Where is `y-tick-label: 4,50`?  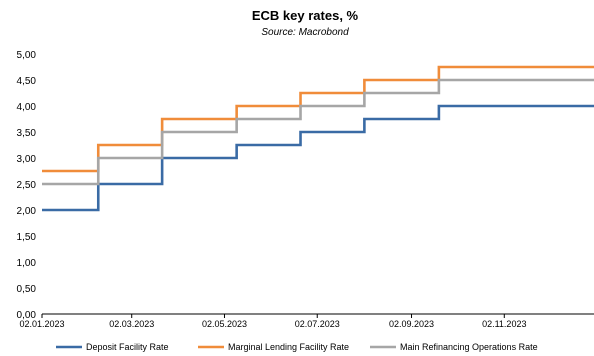
y-tick-label: 4,50 is located at coordinates (27, 81).